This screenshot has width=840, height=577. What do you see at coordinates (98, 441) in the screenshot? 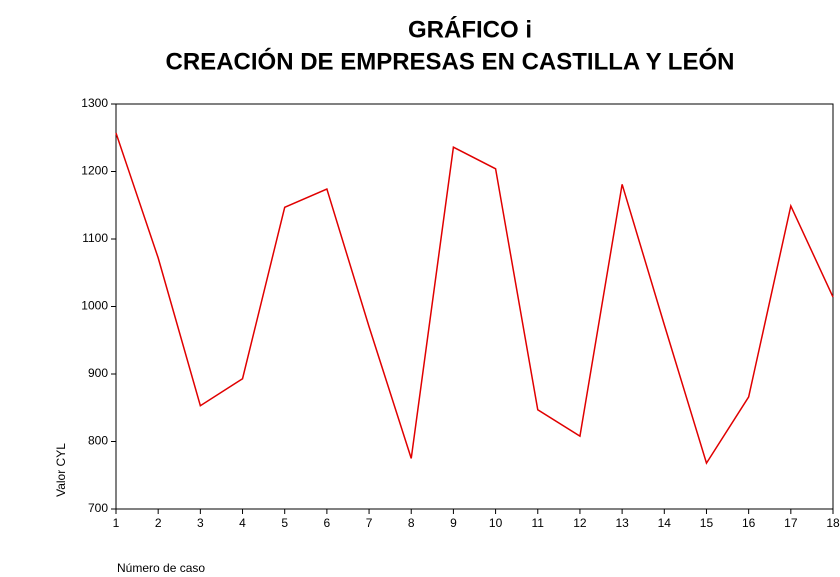
I see `y-tick-label: 800` at bounding box center [98, 441].